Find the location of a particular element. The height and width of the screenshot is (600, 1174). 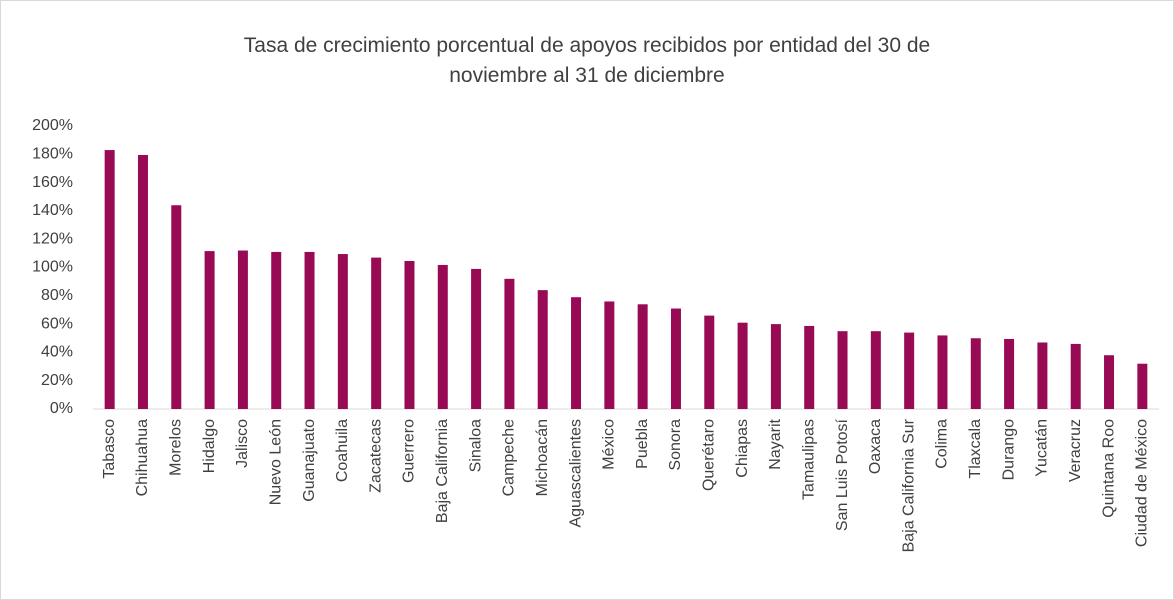

y-tick-label: 160% is located at coordinates (52, 182).